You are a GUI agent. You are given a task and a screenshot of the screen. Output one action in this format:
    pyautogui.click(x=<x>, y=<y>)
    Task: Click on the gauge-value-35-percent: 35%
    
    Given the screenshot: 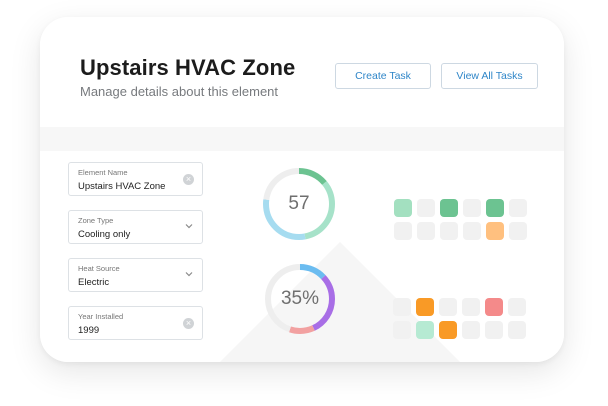 What is the action you would take?
    pyautogui.click(x=300, y=298)
    